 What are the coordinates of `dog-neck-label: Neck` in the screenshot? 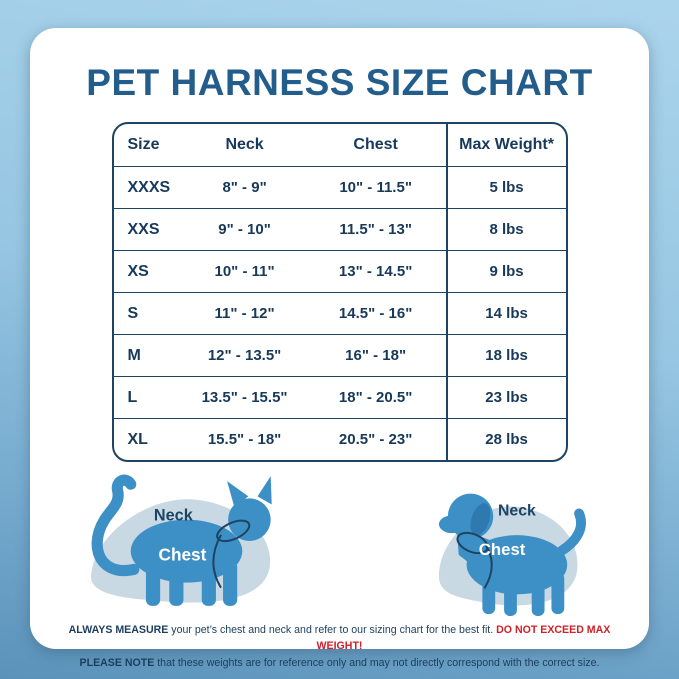 It's located at (517, 510).